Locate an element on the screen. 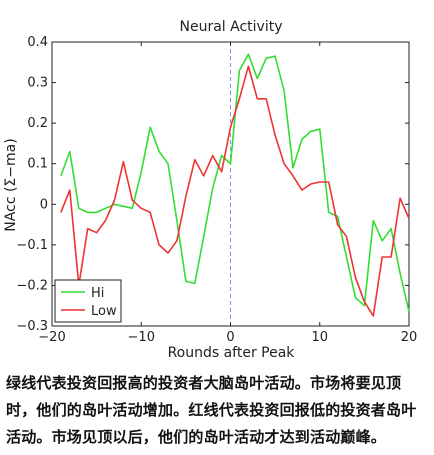 This screenshot has height=455, width=434. legend-box is located at coordinates (88, 301).